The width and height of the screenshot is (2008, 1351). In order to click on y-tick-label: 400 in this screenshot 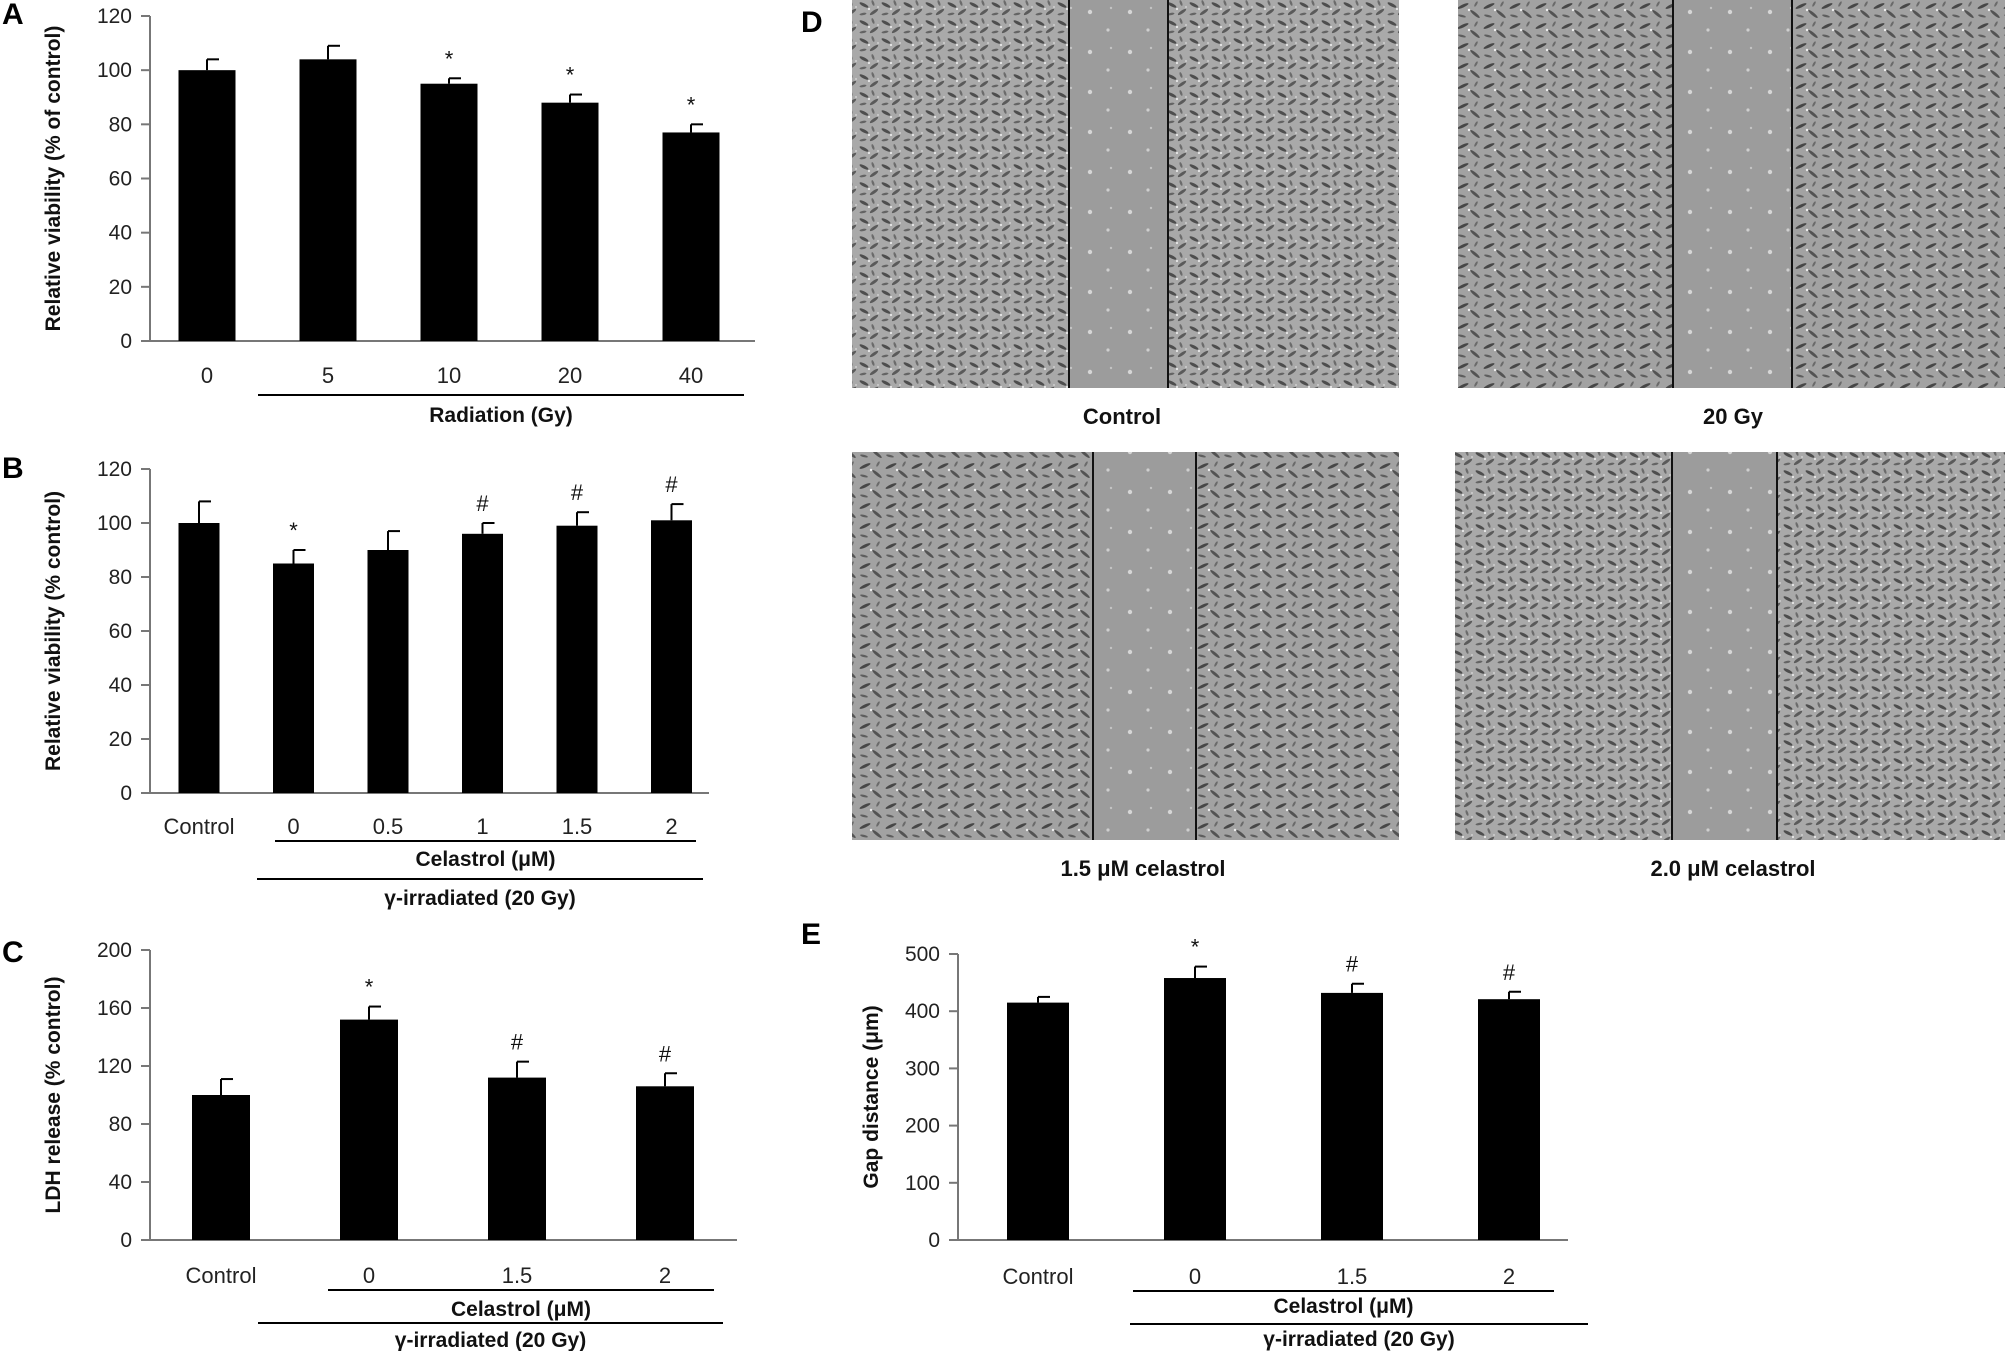, I will do `click(922, 1011)`.